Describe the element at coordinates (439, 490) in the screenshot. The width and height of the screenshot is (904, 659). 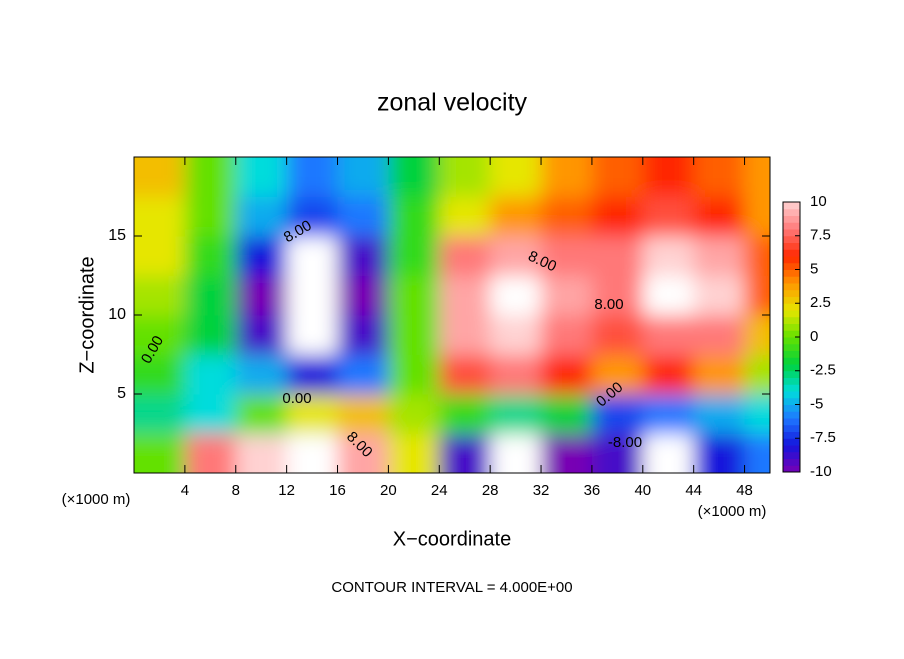
I see `x-tick-label: 24` at that location.